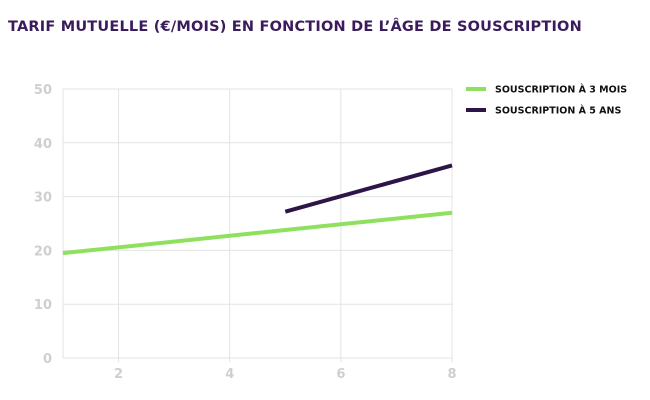 The image size is (650, 400). What do you see at coordinates (340, 374) in the screenshot?
I see `x-tick-label-6: 6` at bounding box center [340, 374].